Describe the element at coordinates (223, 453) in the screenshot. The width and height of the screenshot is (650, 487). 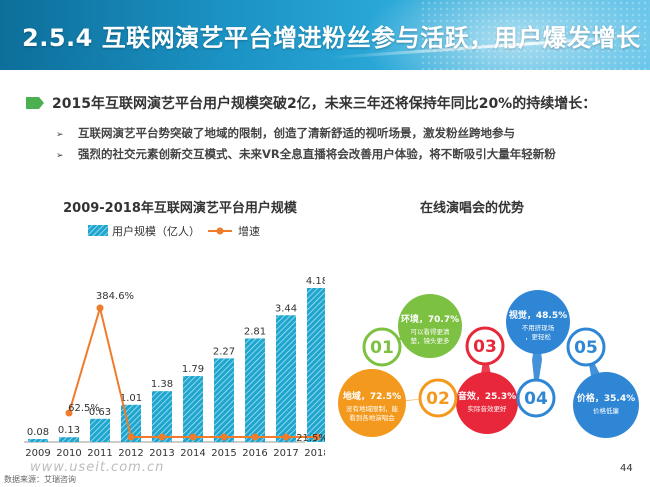
I see `x-tick-2015: 2015` at that location.